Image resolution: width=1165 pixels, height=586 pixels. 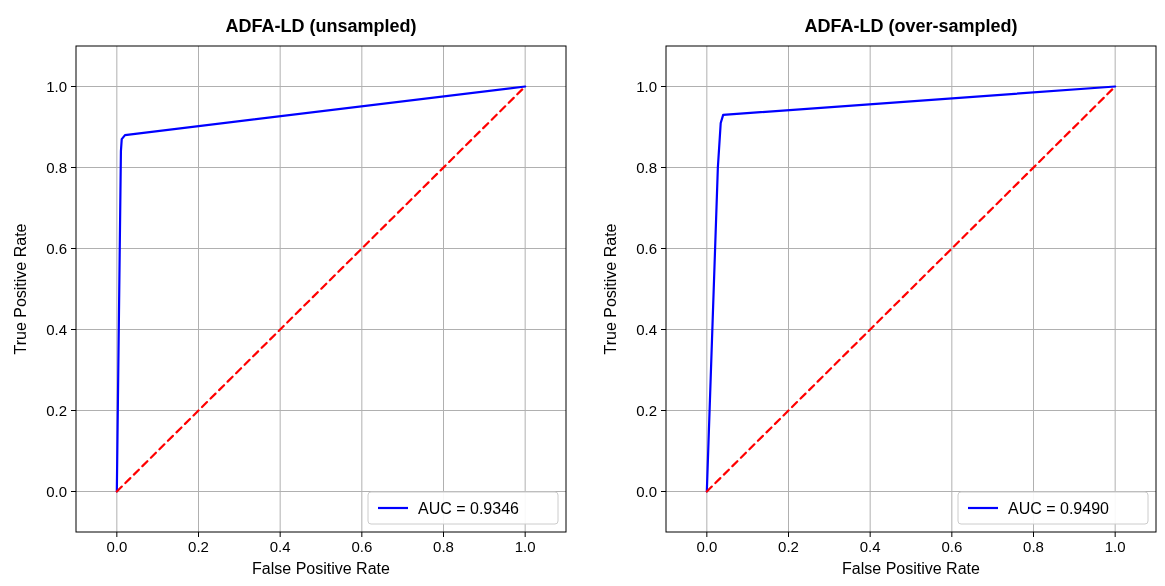 What do you see at coordinates (321, 26) in the screenshot?
I see `chart-title: ADFA-LD (unsampled)` at bounding box center [321, 26].